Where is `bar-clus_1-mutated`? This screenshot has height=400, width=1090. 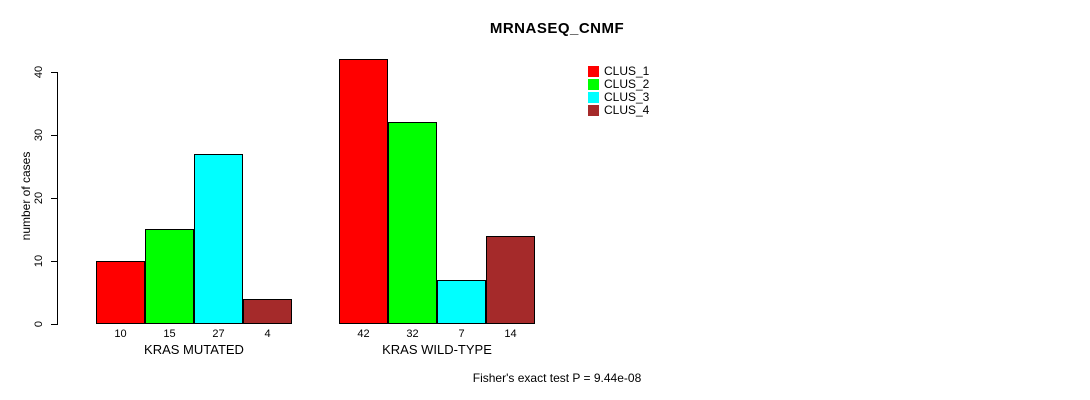 bar-clus_1-mutated is located at coordinates (120, 292).